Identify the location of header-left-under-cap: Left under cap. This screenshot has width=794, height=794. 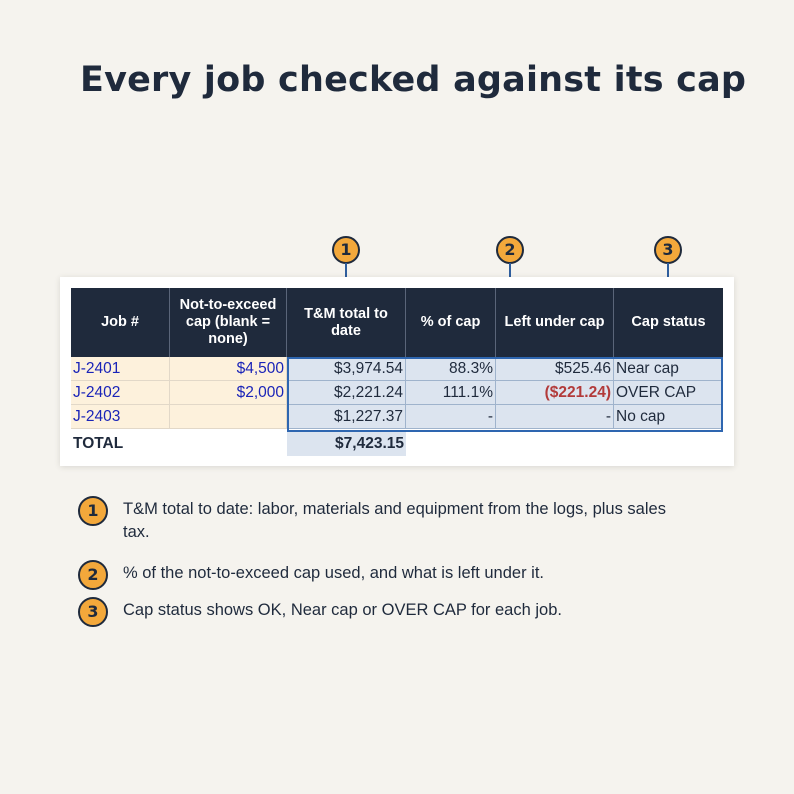
(555, 322).